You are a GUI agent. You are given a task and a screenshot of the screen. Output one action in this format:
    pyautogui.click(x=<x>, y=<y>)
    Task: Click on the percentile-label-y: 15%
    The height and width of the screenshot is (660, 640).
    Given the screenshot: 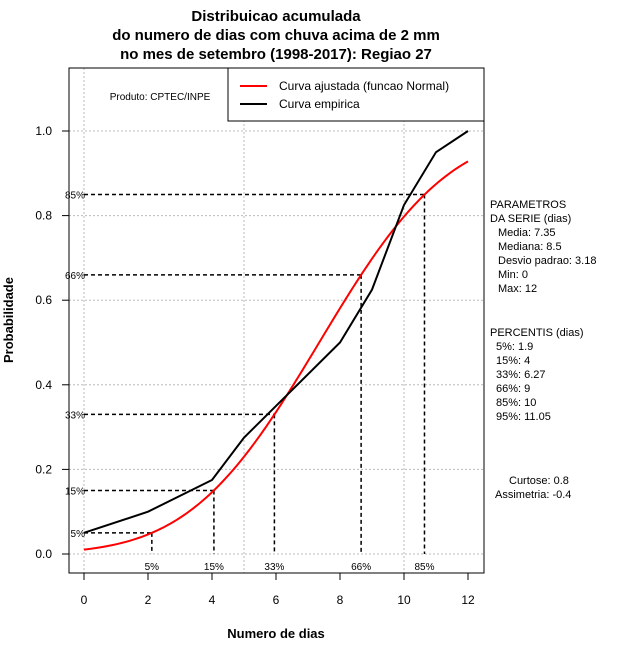 What is the action you would take?
    pyautogui.click(x=75, y=492)
    